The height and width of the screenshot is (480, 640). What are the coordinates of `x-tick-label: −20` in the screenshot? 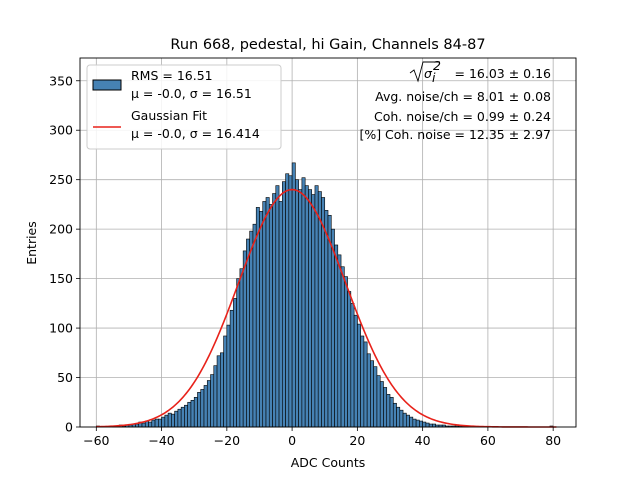 It's located at (227, 440).